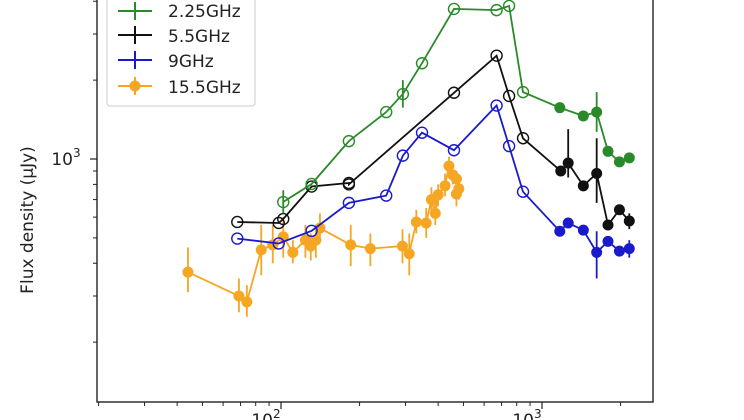 Image resolution: width=744 pixels, height=420 pixels. Describe the element at coordinates (135, 60) in the screenshot. I see `legend-handle-9ghz` at that location.